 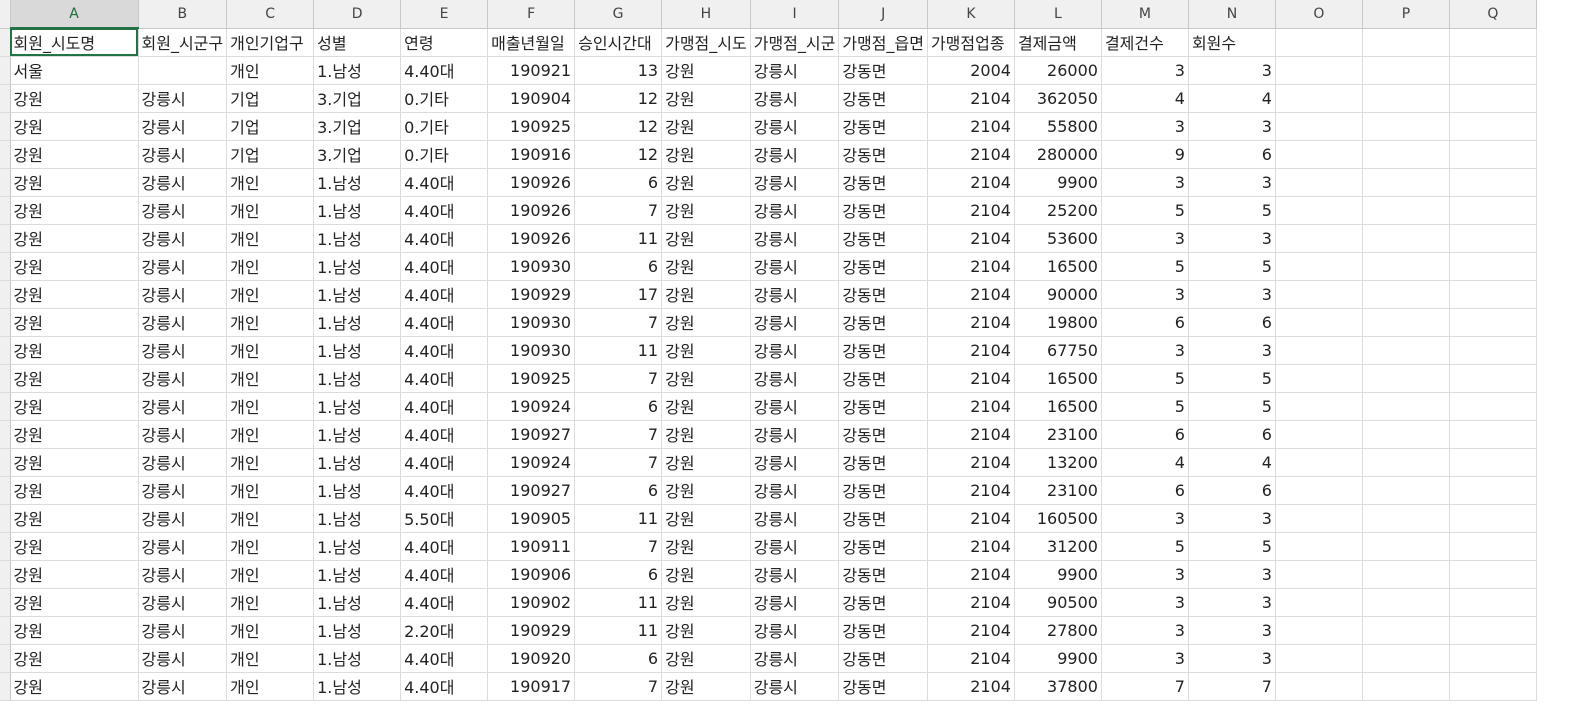 What do you see at coordinates (1145, 490) in the screenshot?
I see `cell-m: 6` at bounding box center [1145, 490].